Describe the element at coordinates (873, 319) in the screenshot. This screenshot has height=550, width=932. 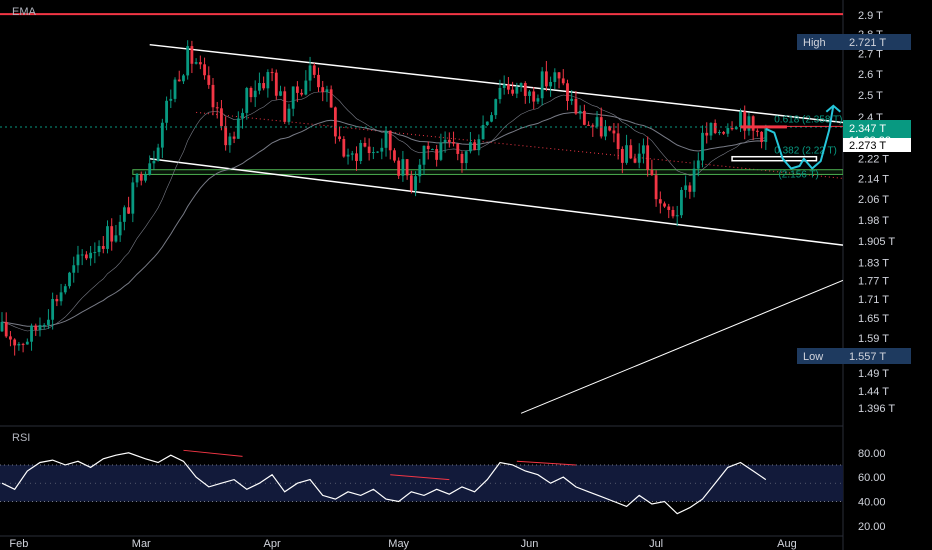
I see `price-tick-label: 1.65 T` at that location.